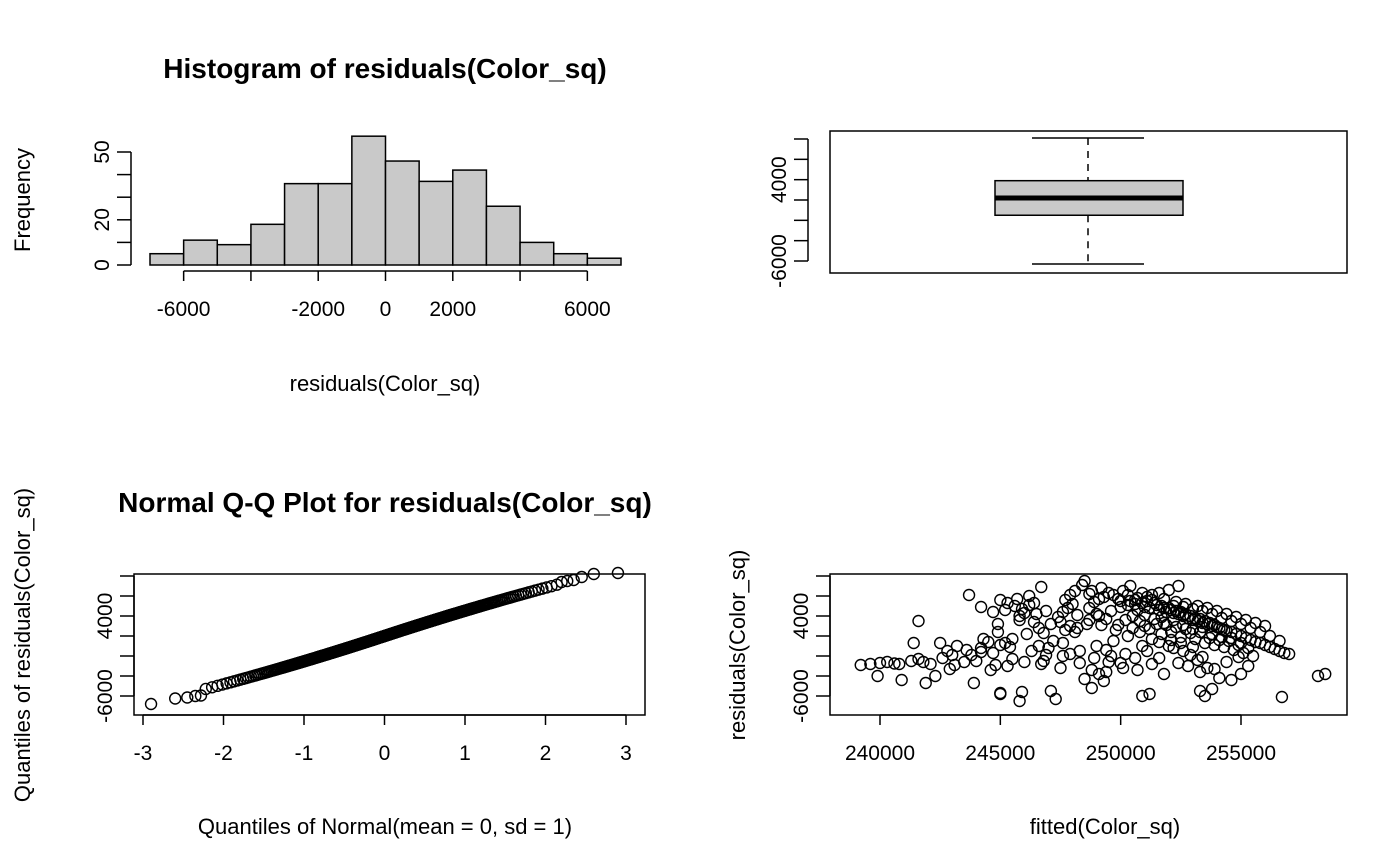  What do you see at coordinates (546, 753) in the screenshot?
I see `qq-x-tick-label: 2` at bounding box center [546, 753].